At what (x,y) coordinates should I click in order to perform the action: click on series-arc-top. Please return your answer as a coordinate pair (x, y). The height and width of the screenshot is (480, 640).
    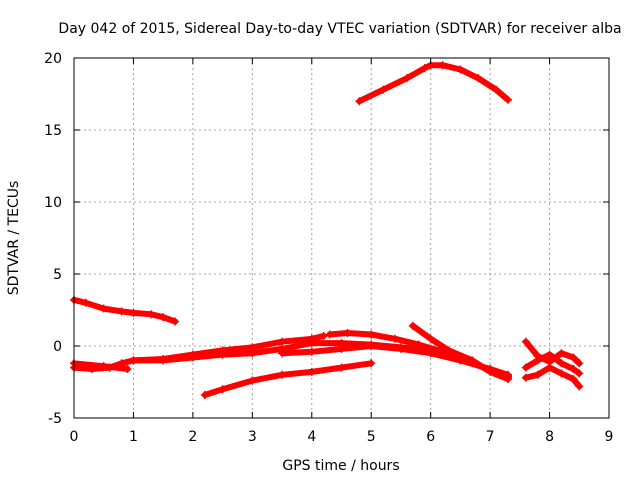
    Looking at the image, I should click on (433, 83).